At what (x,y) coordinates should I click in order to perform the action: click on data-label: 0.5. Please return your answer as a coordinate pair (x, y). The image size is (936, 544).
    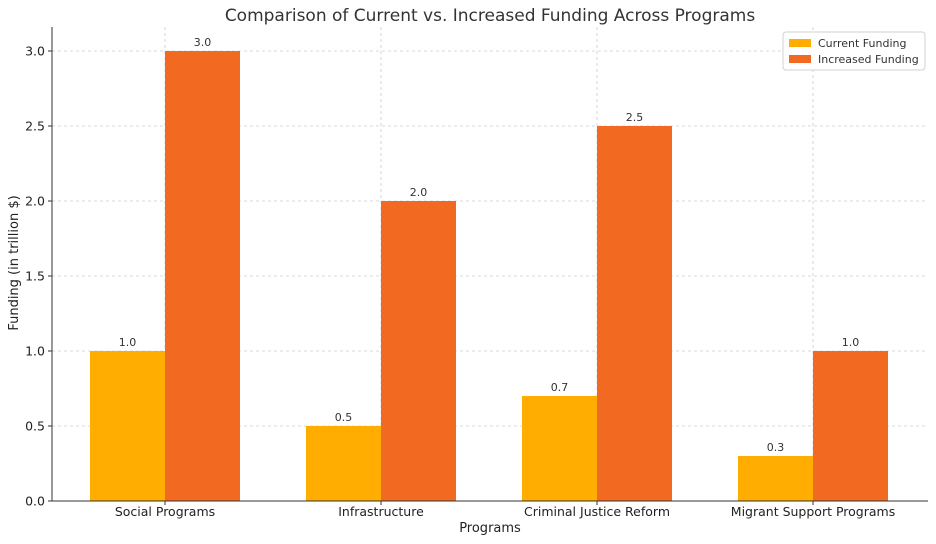
    Looking at the image, I should click on (344, 417).